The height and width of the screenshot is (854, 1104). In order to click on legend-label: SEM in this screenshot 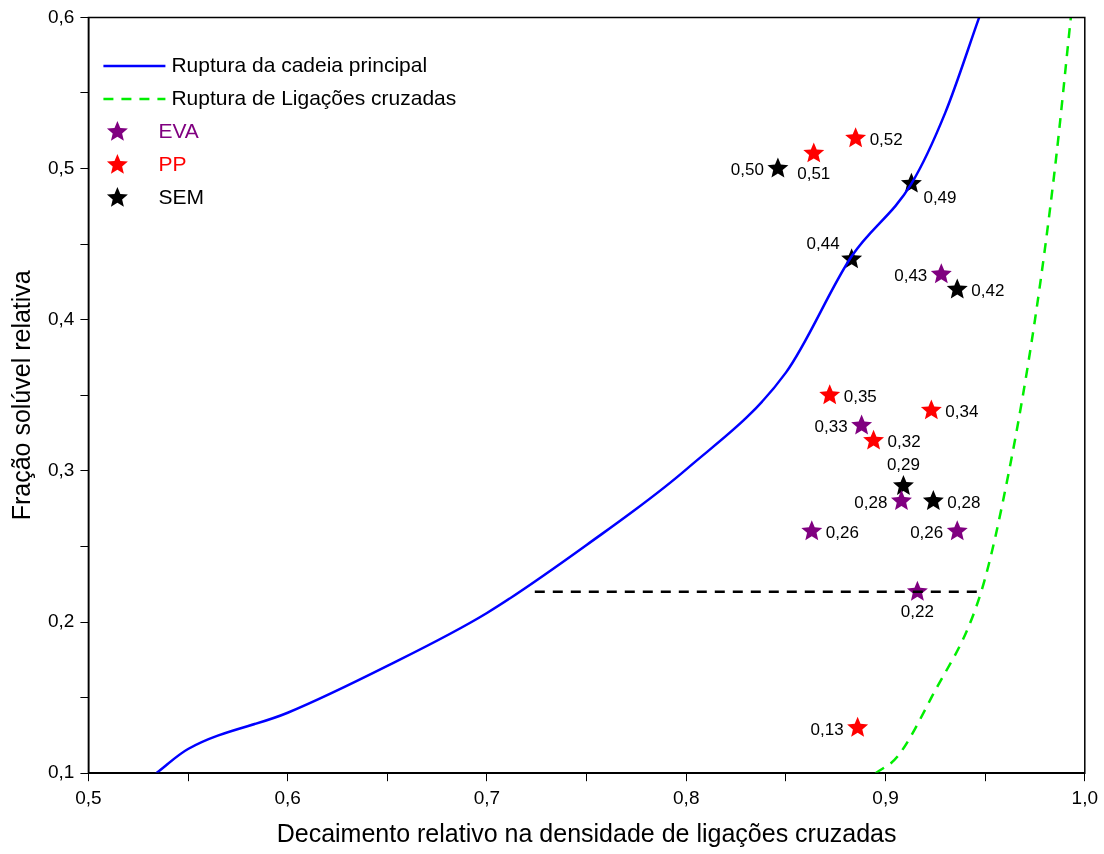, I will do `click(181, 196)`.